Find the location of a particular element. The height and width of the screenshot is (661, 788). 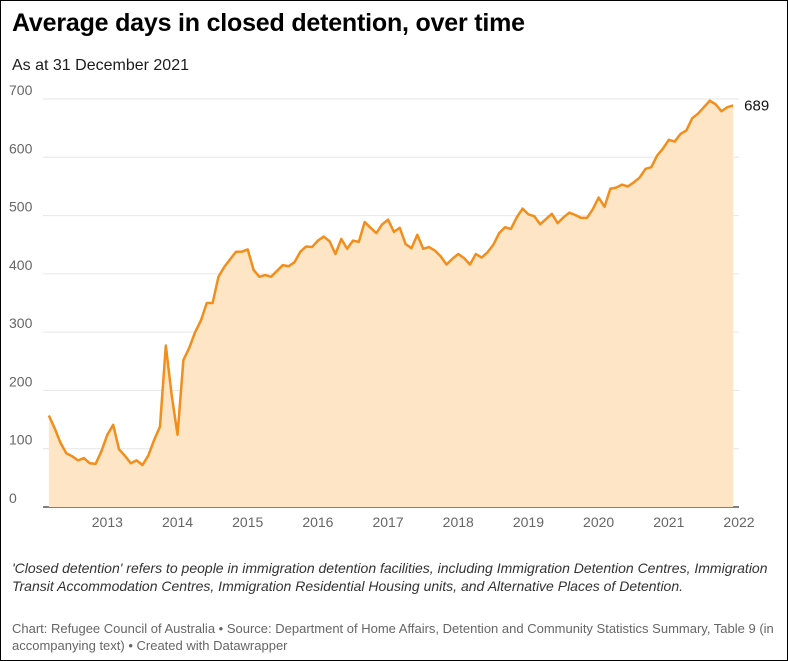

x-tick-label: 2015 is located at coordinates (247, 522).